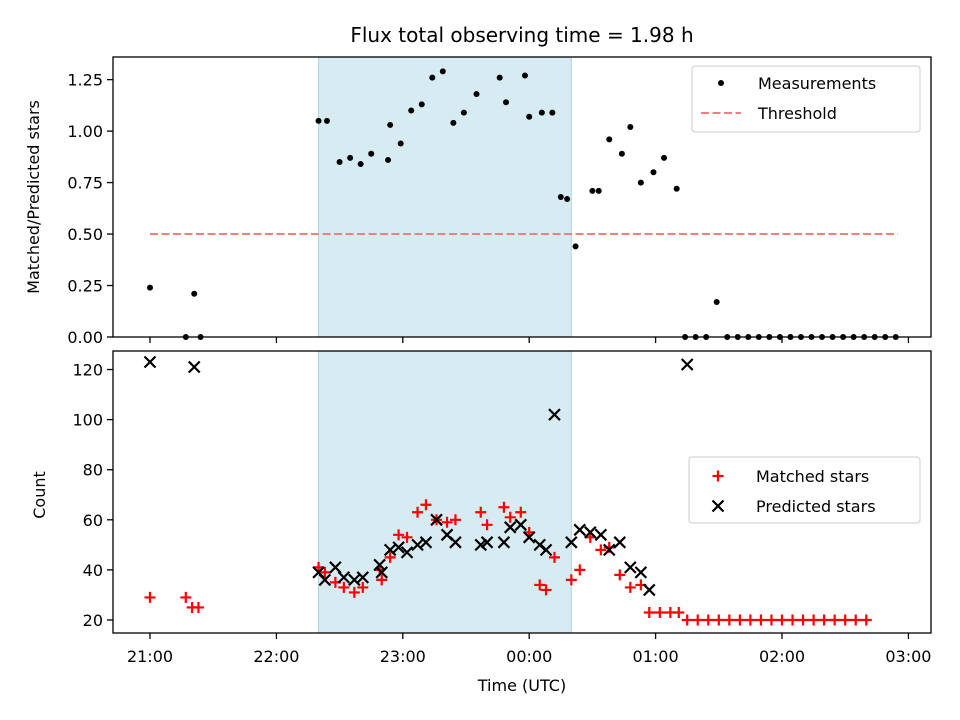  Describe the element at coordinates (39, 495) in the screenshot. I see `y-axis-label-count: Count` at that location.